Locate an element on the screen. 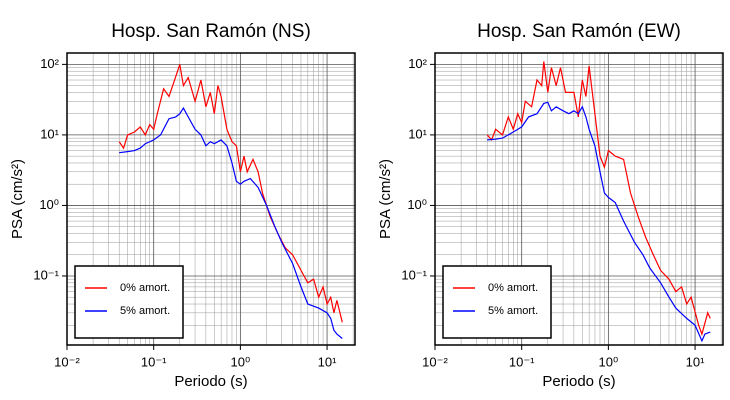  chart-title: Hosp. San Ramón (NS) is located at coordinates (211, 31).